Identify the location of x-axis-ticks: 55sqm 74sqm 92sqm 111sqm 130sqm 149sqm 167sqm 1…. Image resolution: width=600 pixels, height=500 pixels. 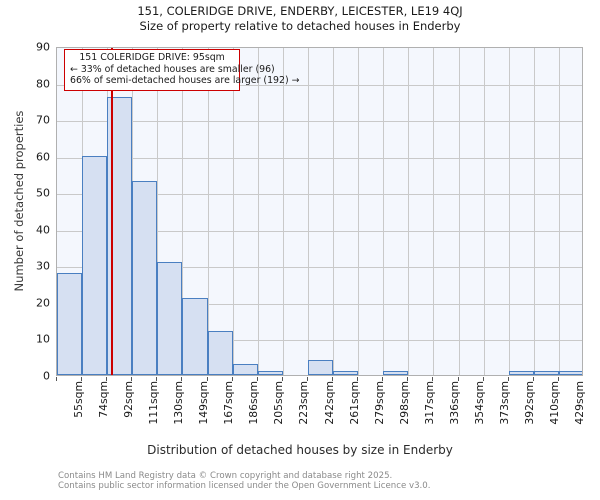
(321, 409).